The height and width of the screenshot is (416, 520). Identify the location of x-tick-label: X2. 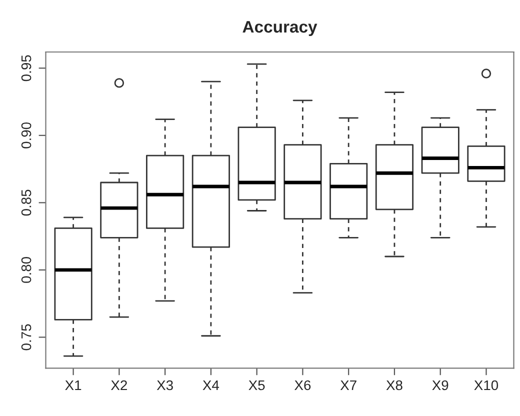
(118, 385).